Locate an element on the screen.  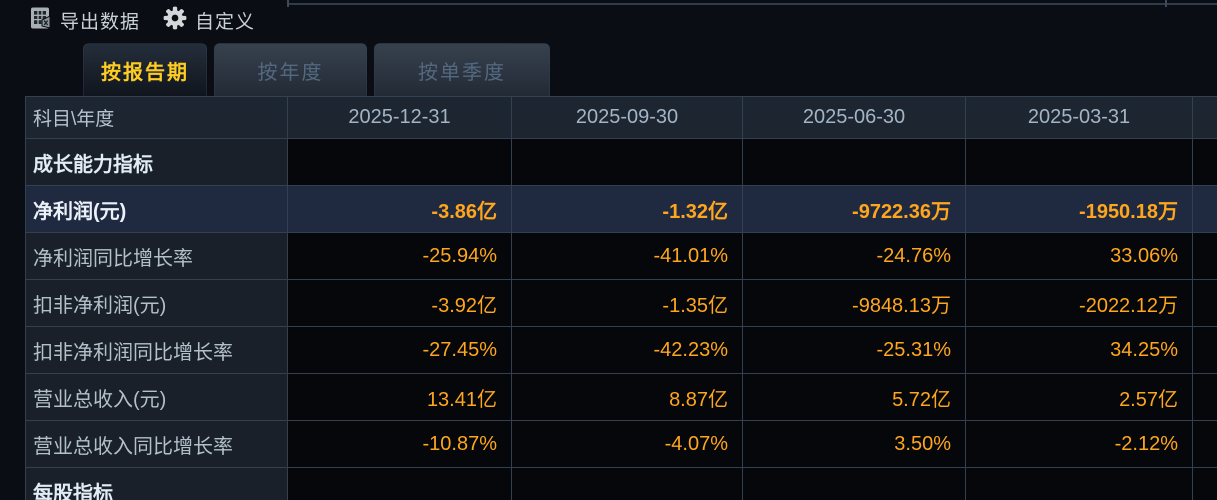
value-cell: -42.23% is located at coordinates (627, 350).